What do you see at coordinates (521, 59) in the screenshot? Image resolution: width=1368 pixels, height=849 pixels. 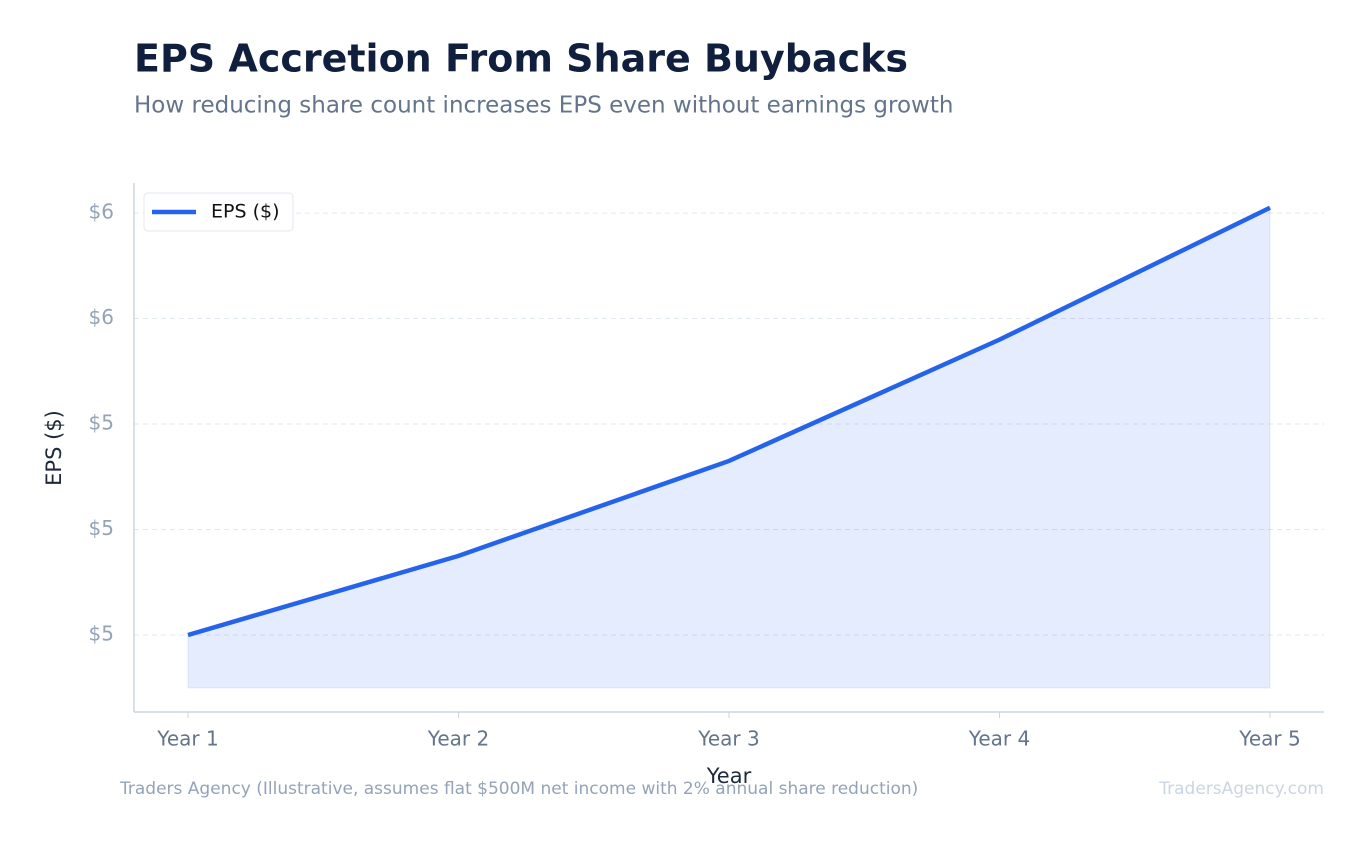 I see `chart-title: EPS Accretion From Share Buybacks` at bounding box center [521, 59].